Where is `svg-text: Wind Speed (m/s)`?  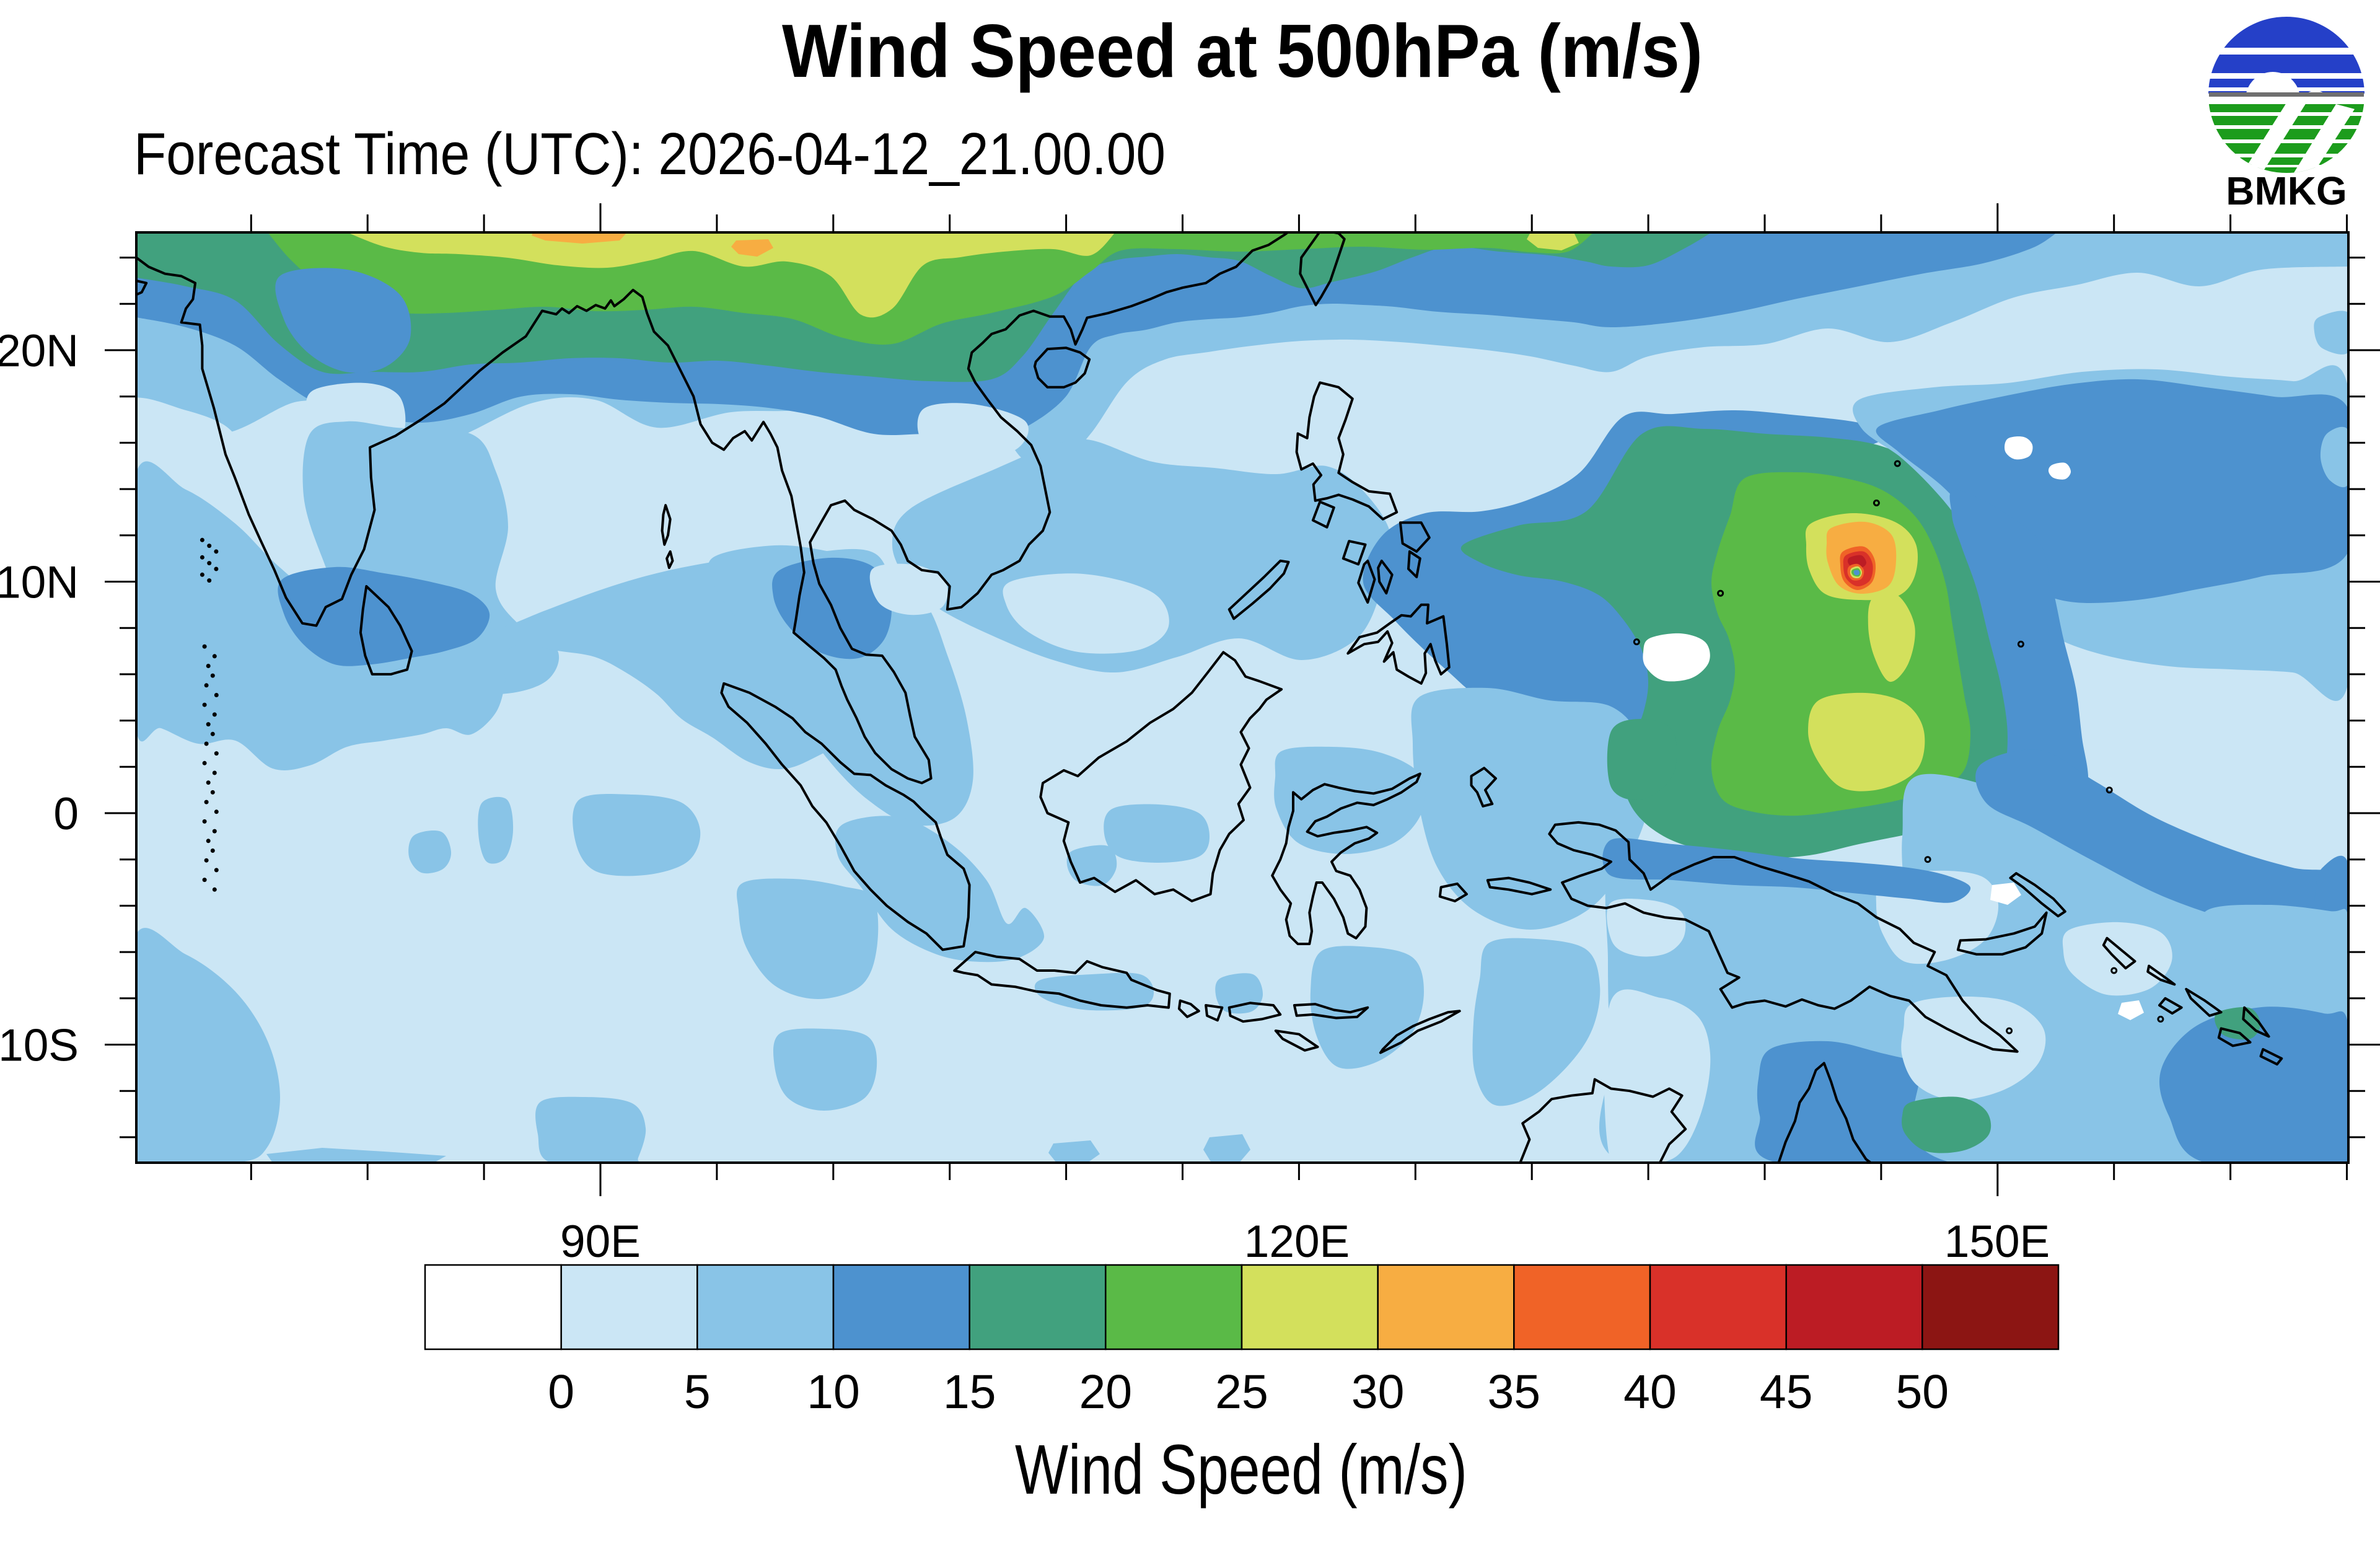 svg-text: Wind Speed (m/s) is located at coordinates (1241, 1469).